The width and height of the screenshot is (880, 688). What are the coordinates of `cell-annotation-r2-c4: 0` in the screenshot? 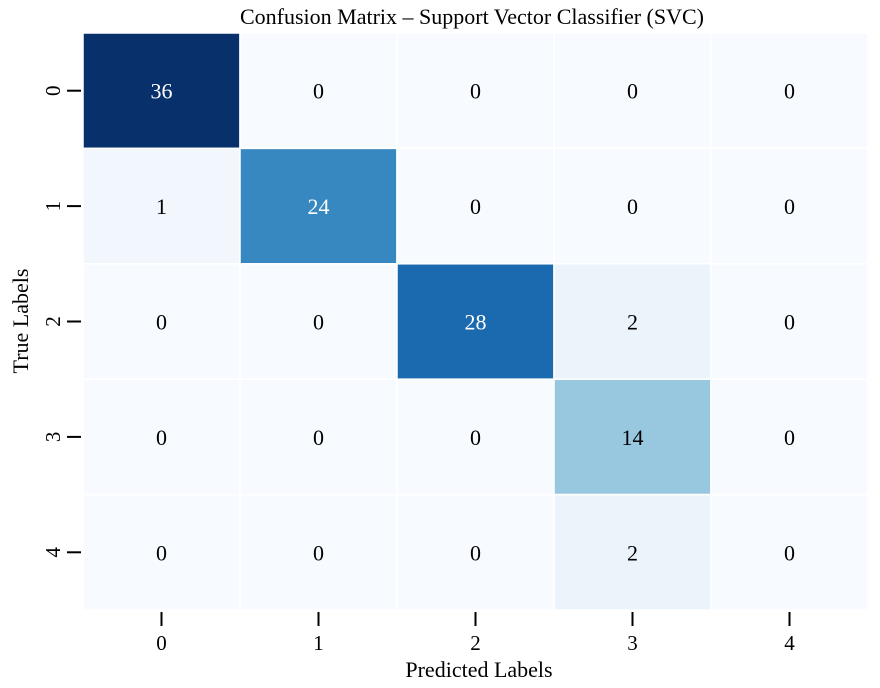 It's located at (789, 322).